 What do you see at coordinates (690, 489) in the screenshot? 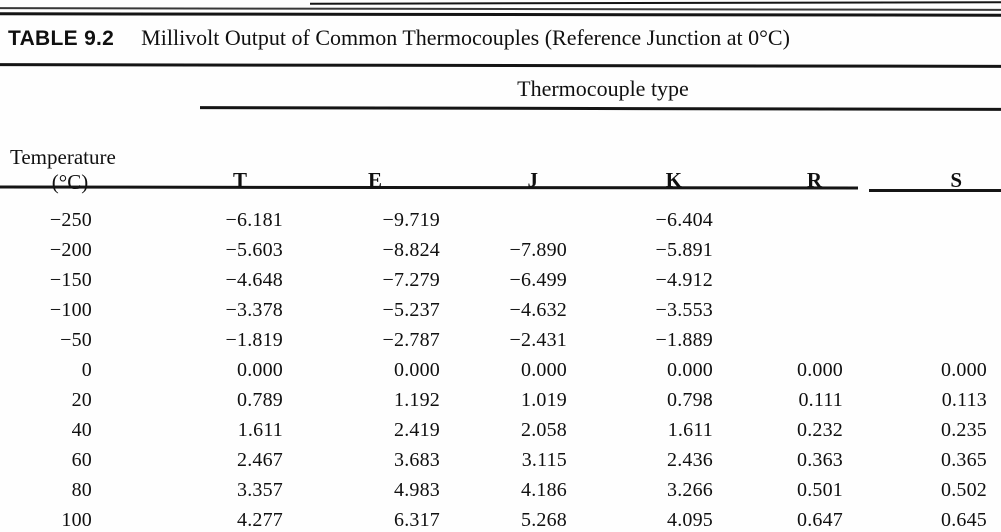
I see `millivolt-cell: 3.266` at bounding box center [690, 489].